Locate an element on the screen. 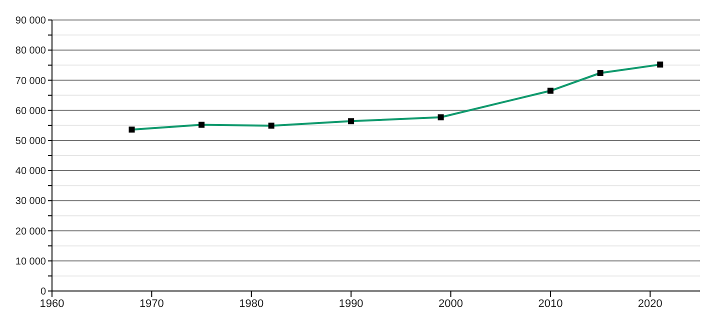  x-tick-label: 1990 is located at coordinates (351, 304).